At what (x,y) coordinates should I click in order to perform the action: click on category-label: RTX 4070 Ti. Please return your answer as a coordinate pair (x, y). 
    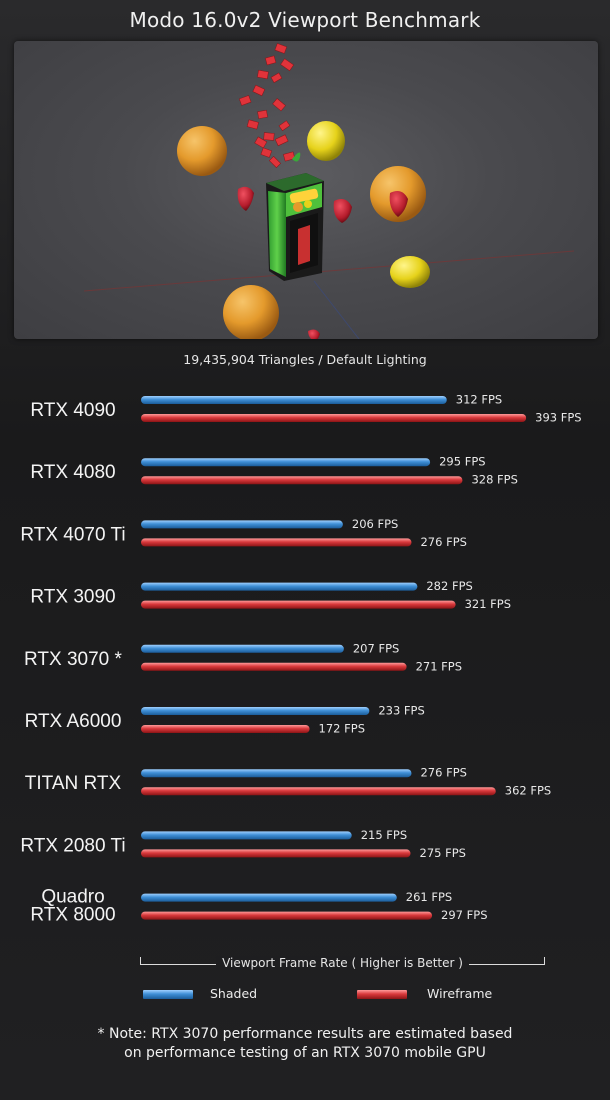
    Looking at the image, I should click on (72, 534).